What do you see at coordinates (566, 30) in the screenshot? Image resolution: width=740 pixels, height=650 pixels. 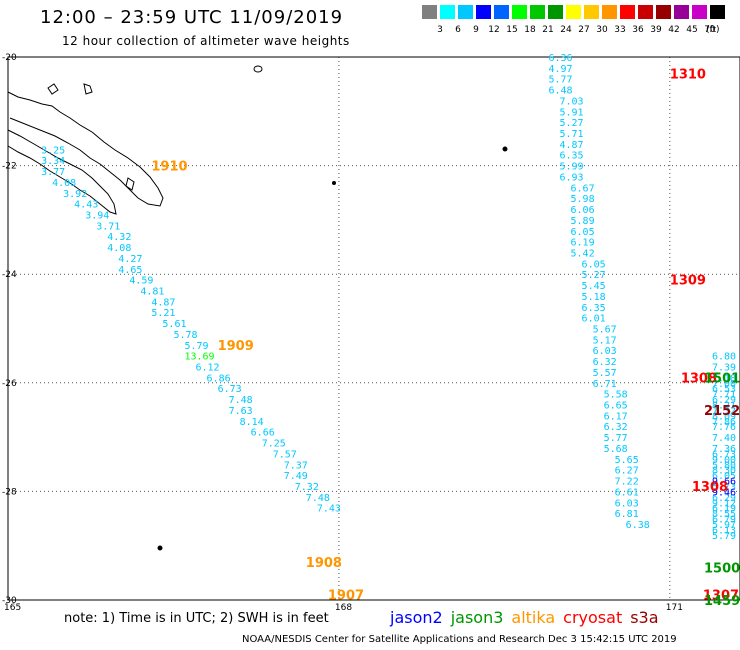 I see `scale-label: 24` at bounding box center [566, 30].